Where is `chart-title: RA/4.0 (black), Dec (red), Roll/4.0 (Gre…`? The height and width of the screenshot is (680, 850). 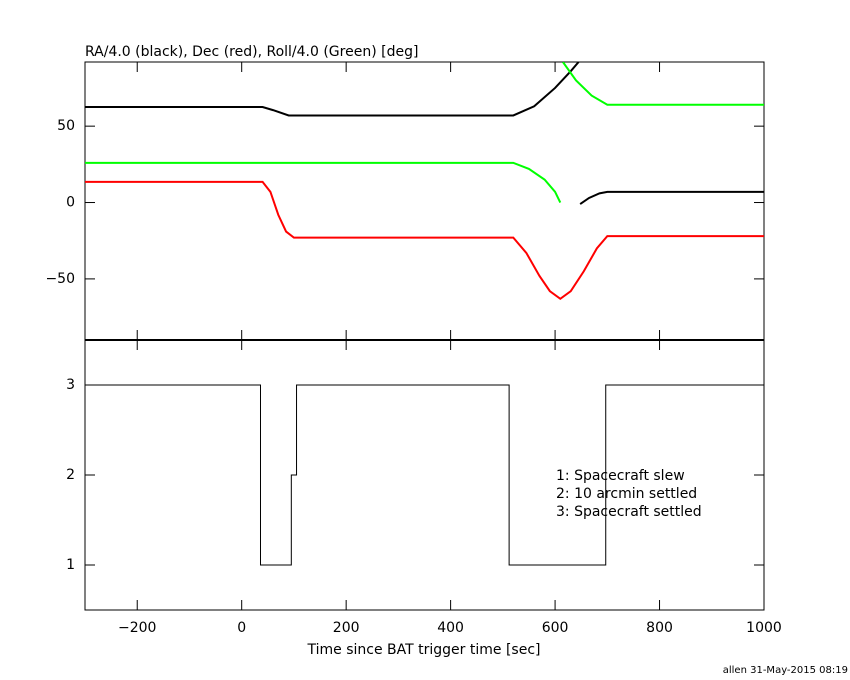
chart-title: RA/4.0 (black), Dec (red), Roll/4.0 (Gre… is located at coordinates (251, 52).